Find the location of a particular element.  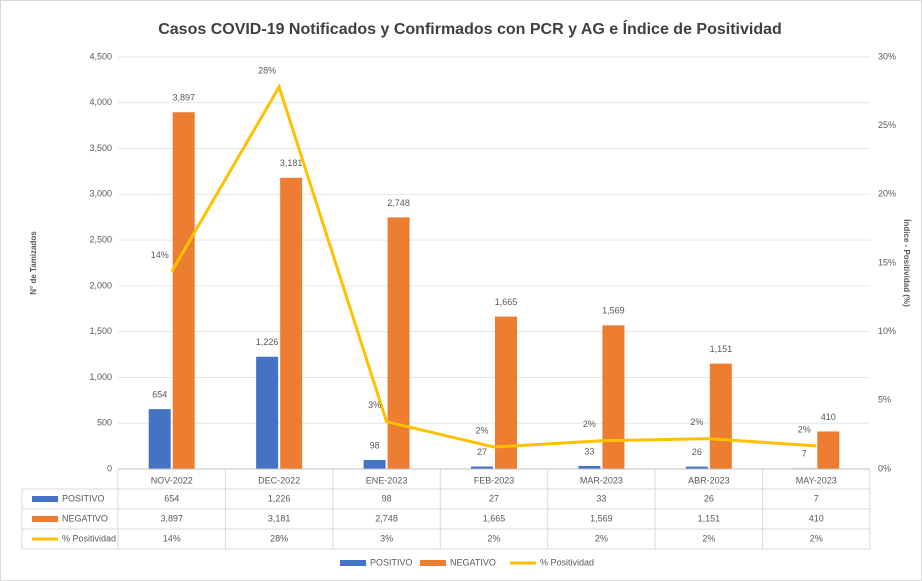

y2-tick-label: 10% is located at coordinates (887, 331).